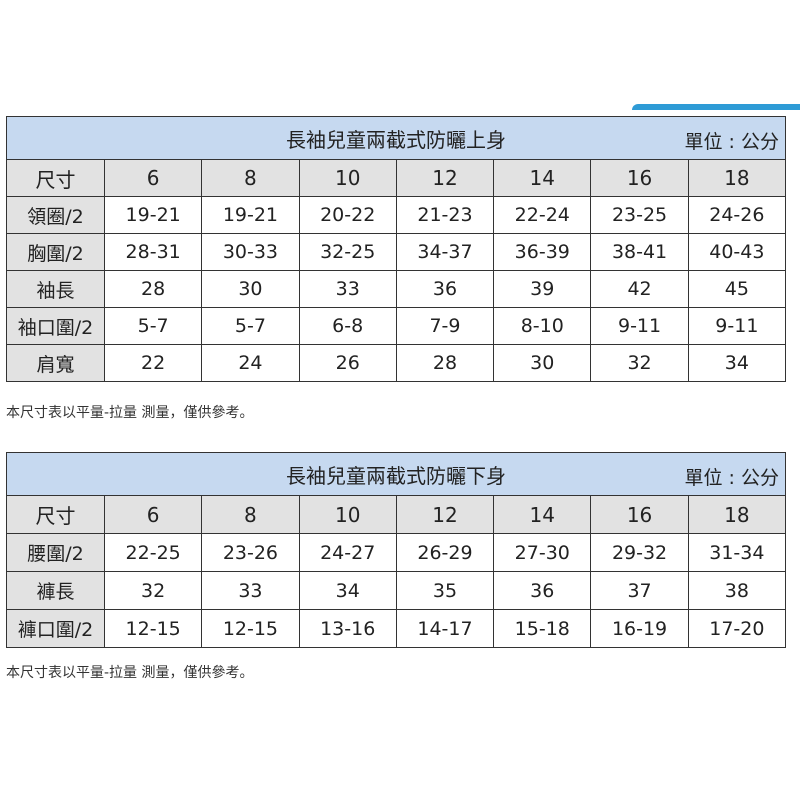 This screenshot has height=800, width=800. I want to click on table-cell: 26-29, so click(445, 552).